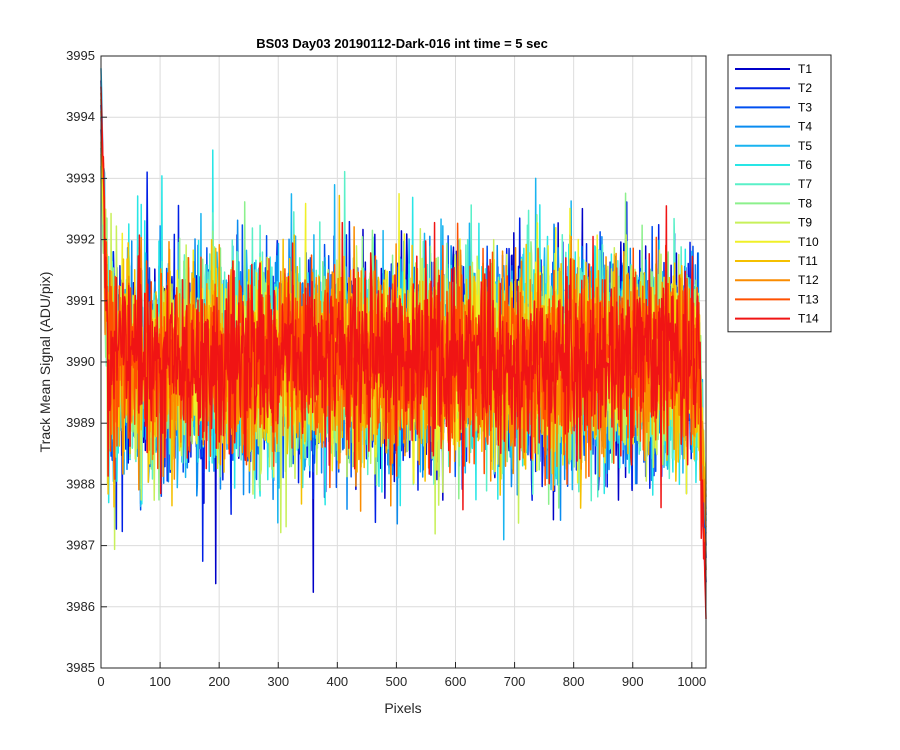 This screenshot has width=900, height=750. I want to click on y-axis-title: Track Mean Signal (ADU/pix), so click(45, 362).